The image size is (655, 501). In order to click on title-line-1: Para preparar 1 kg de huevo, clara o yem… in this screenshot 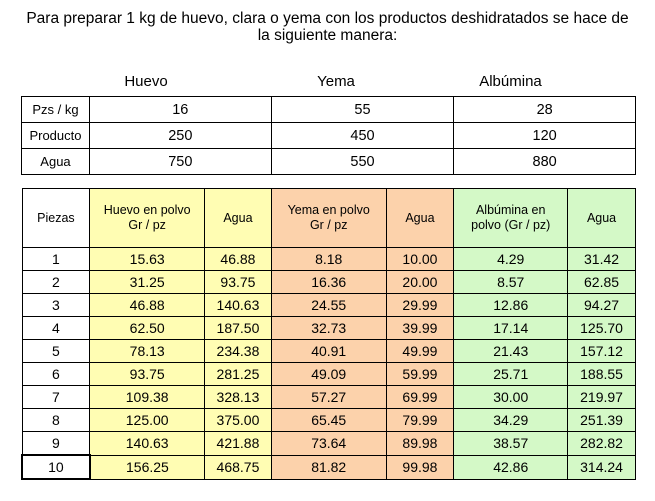, I will do `click(327, 18)`.